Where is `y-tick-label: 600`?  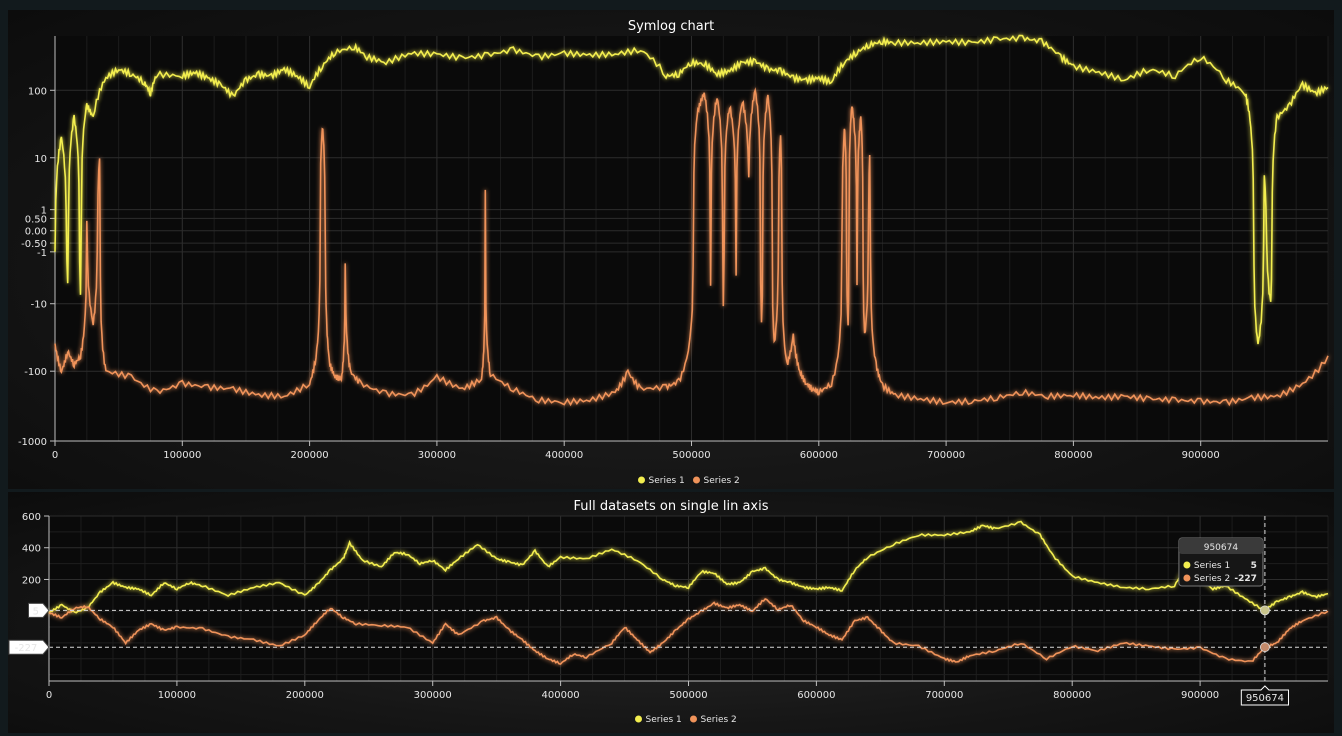
y-tick-label: 600 is located at coordinates (31, 517).